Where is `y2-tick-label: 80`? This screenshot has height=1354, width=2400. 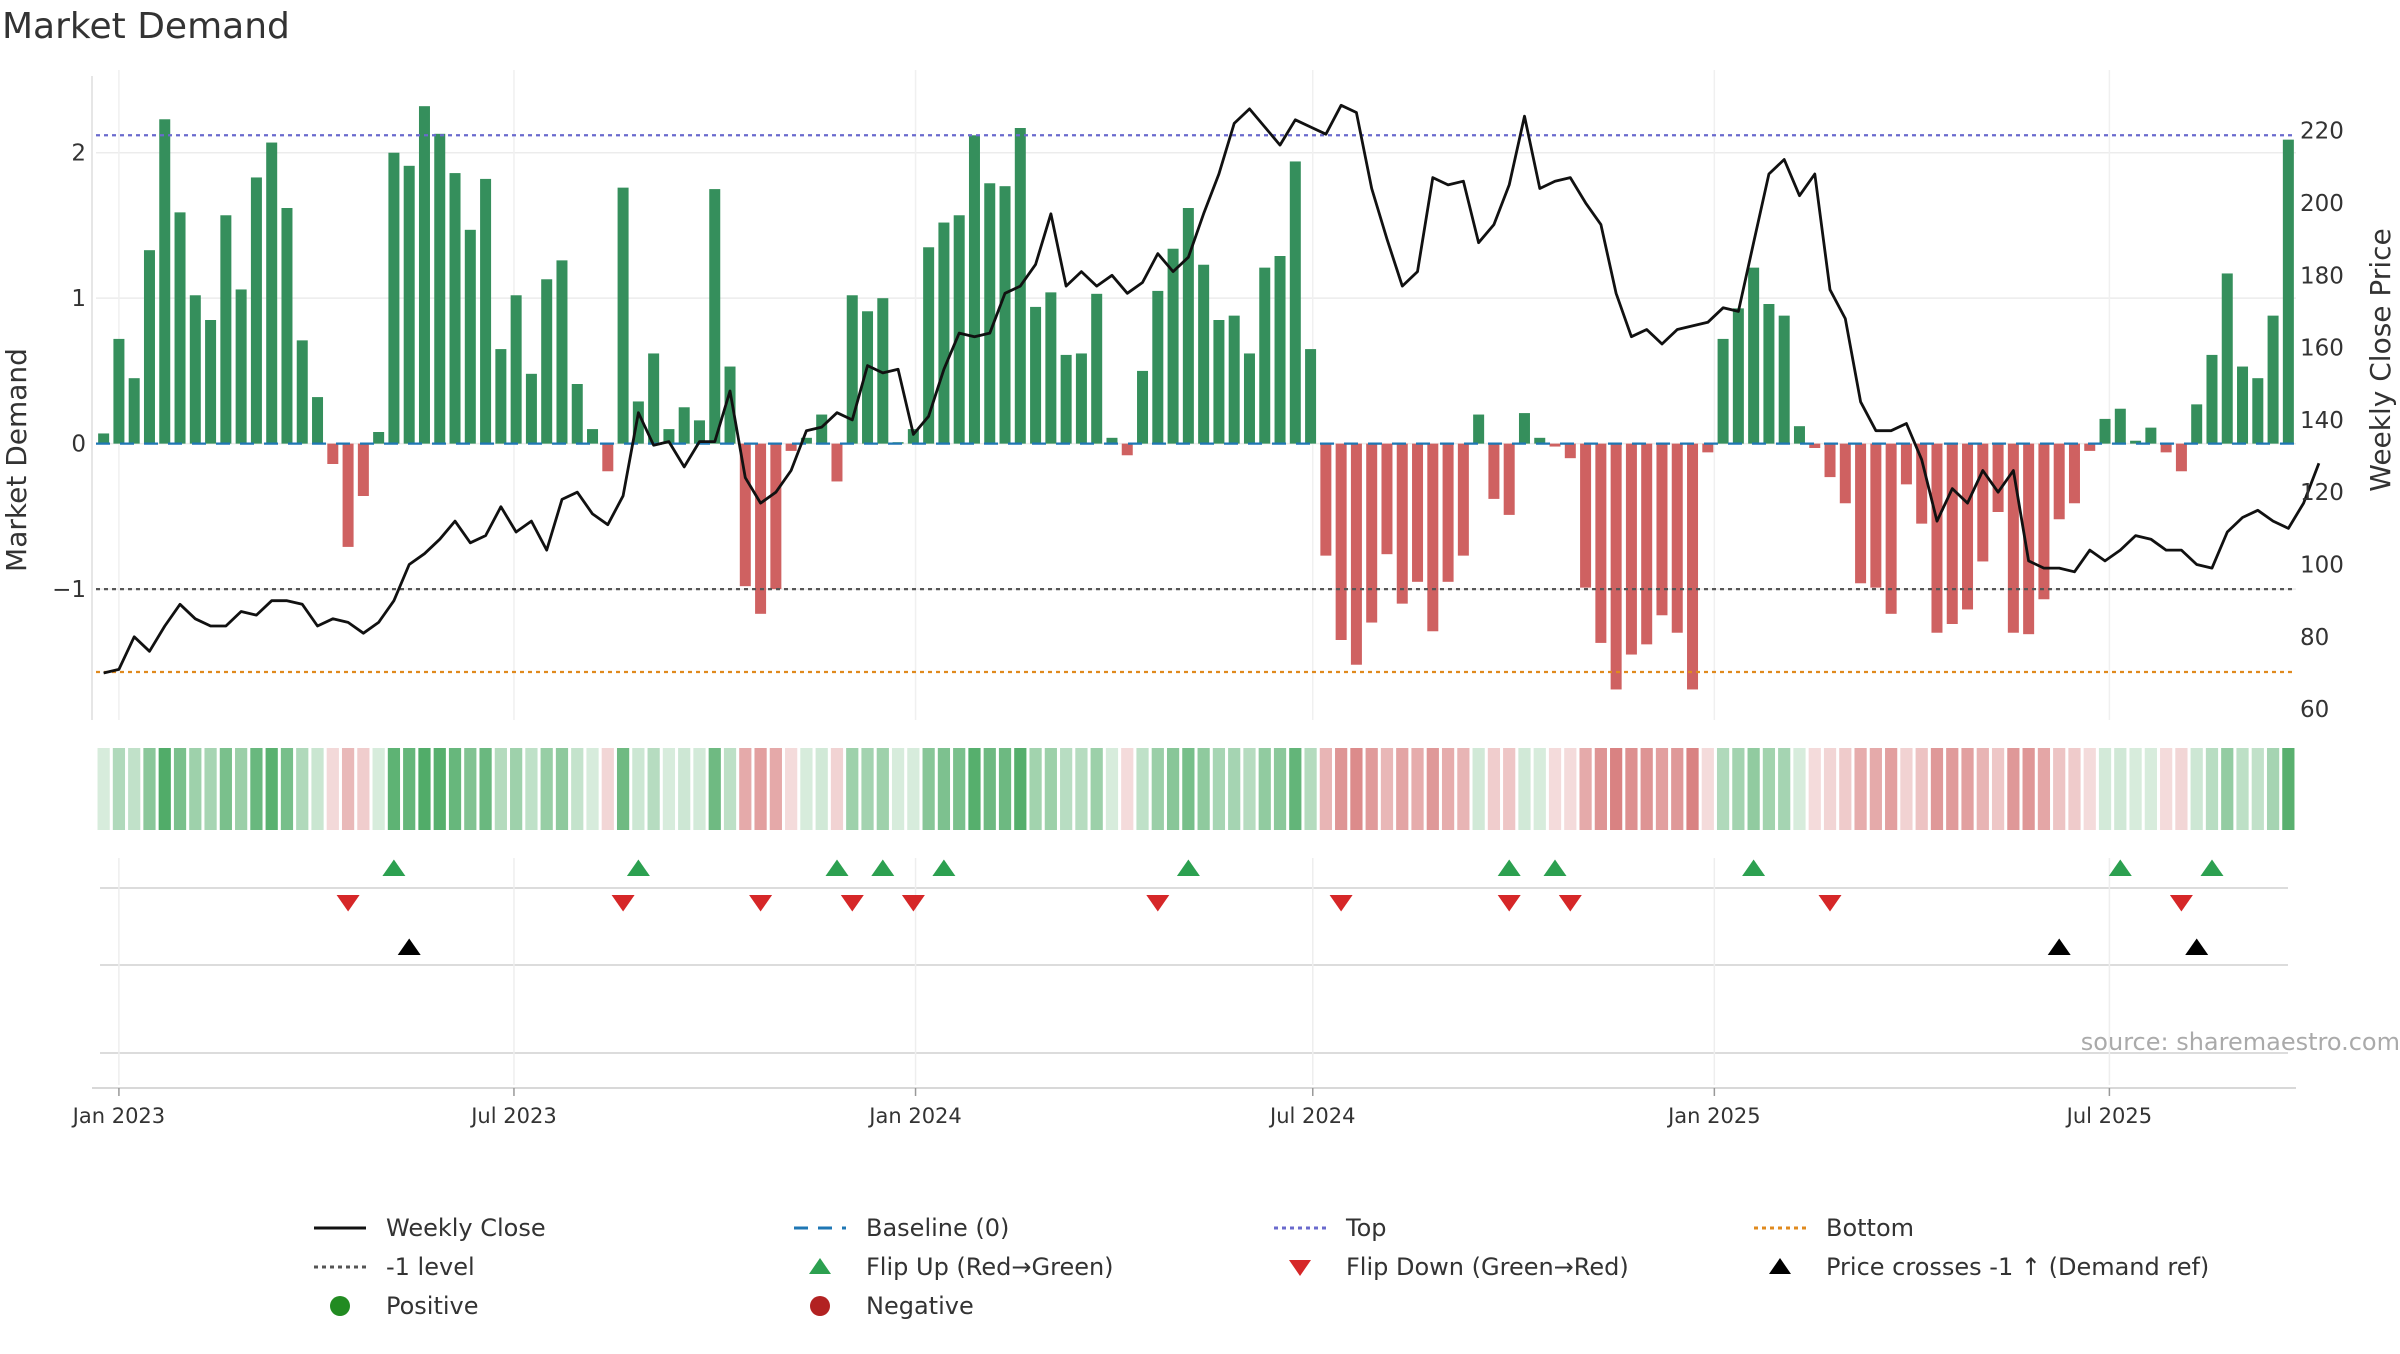 y2-tick-label: 80 is located at coordinates (2314, 638).